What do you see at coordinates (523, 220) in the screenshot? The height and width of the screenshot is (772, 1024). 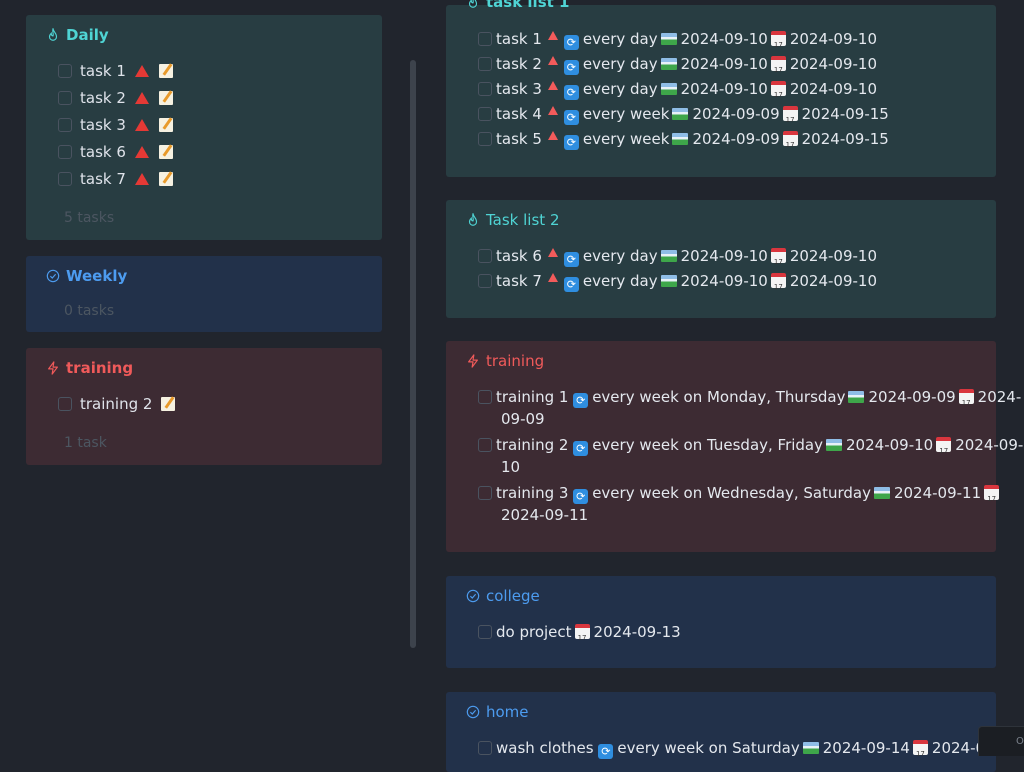 I see `task-list-2-title: Task list 2` at bounding box center [523, 220].